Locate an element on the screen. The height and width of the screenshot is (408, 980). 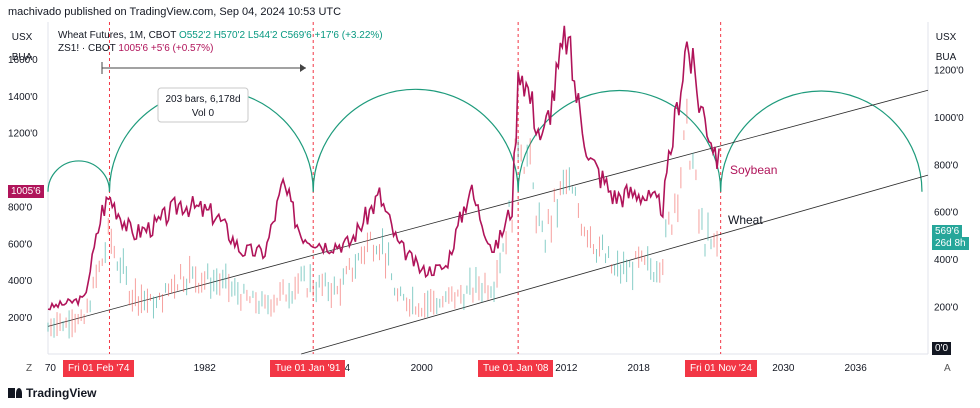
right-countdown: 26d 8h is located at coordinates (950, 243).